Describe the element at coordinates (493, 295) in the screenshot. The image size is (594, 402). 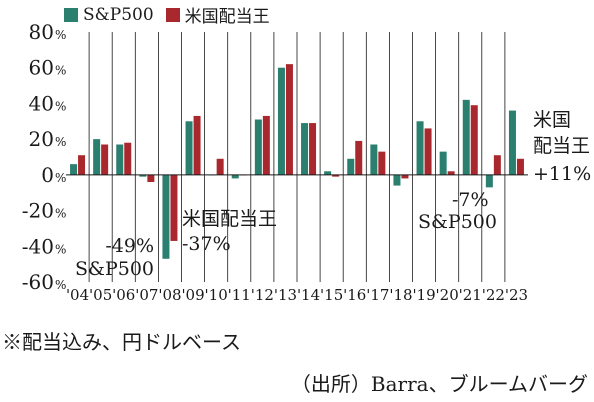
I see `x-tick-label: '22` at that location.